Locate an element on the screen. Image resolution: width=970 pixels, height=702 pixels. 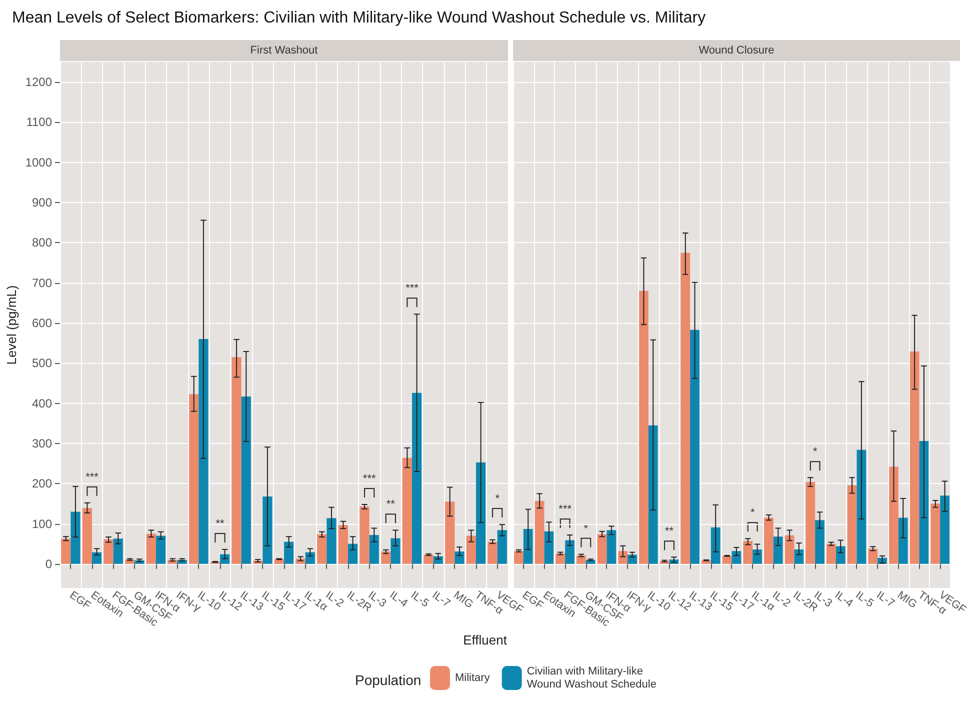
y-tick-label: 1200 is located at coordinates (38, 82).